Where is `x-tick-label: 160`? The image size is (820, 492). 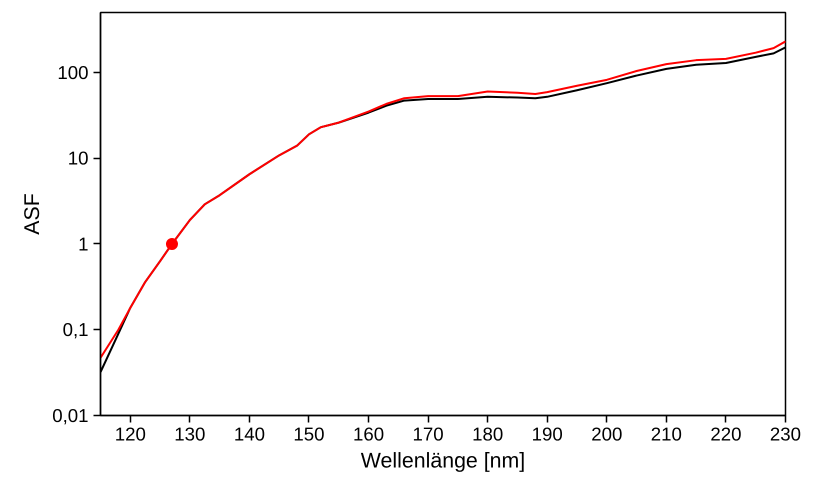
x-tick-label: 160 is located at coordinates (368, 434).